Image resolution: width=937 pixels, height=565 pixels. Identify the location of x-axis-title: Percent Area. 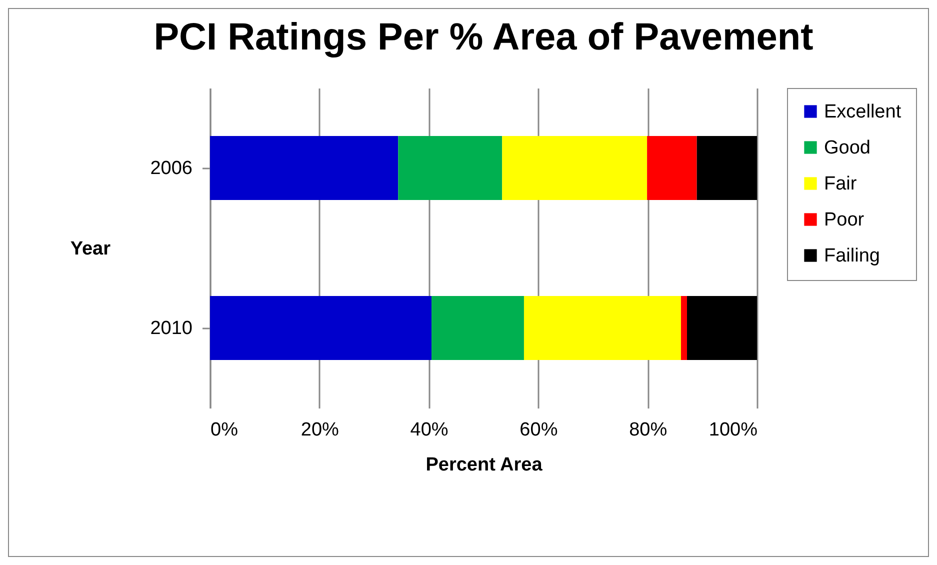
(484, 465).